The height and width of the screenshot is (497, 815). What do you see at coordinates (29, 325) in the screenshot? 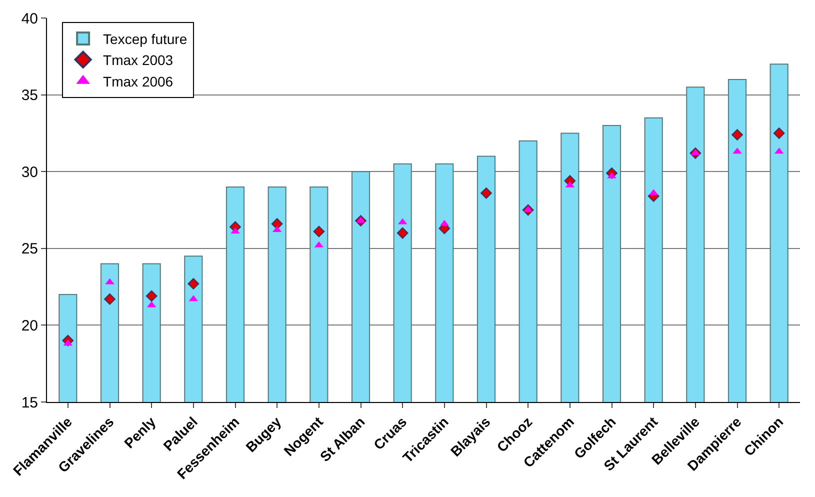
I see `y-tick-label: 20` at bounding box center [29, 325].